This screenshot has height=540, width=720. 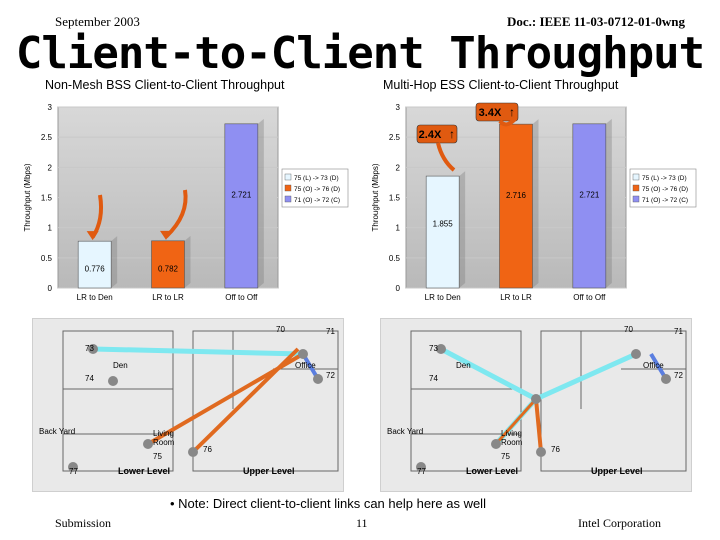 I want to click on slide-title: Client-to-Client Throughput, so click(x=360, y=53).